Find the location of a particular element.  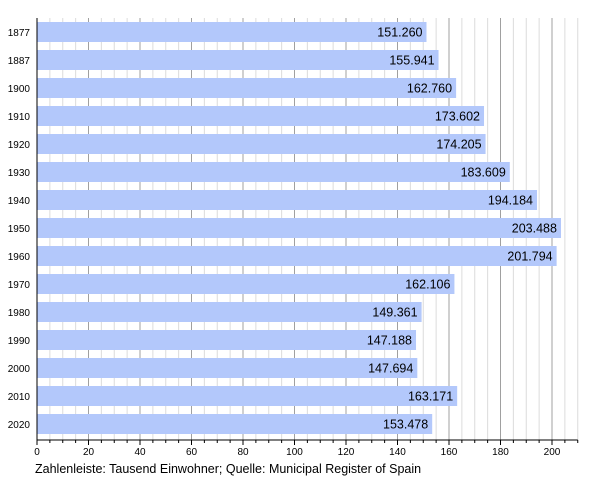

bar-value-label: 201.794 is located at coordinates (529, 257).